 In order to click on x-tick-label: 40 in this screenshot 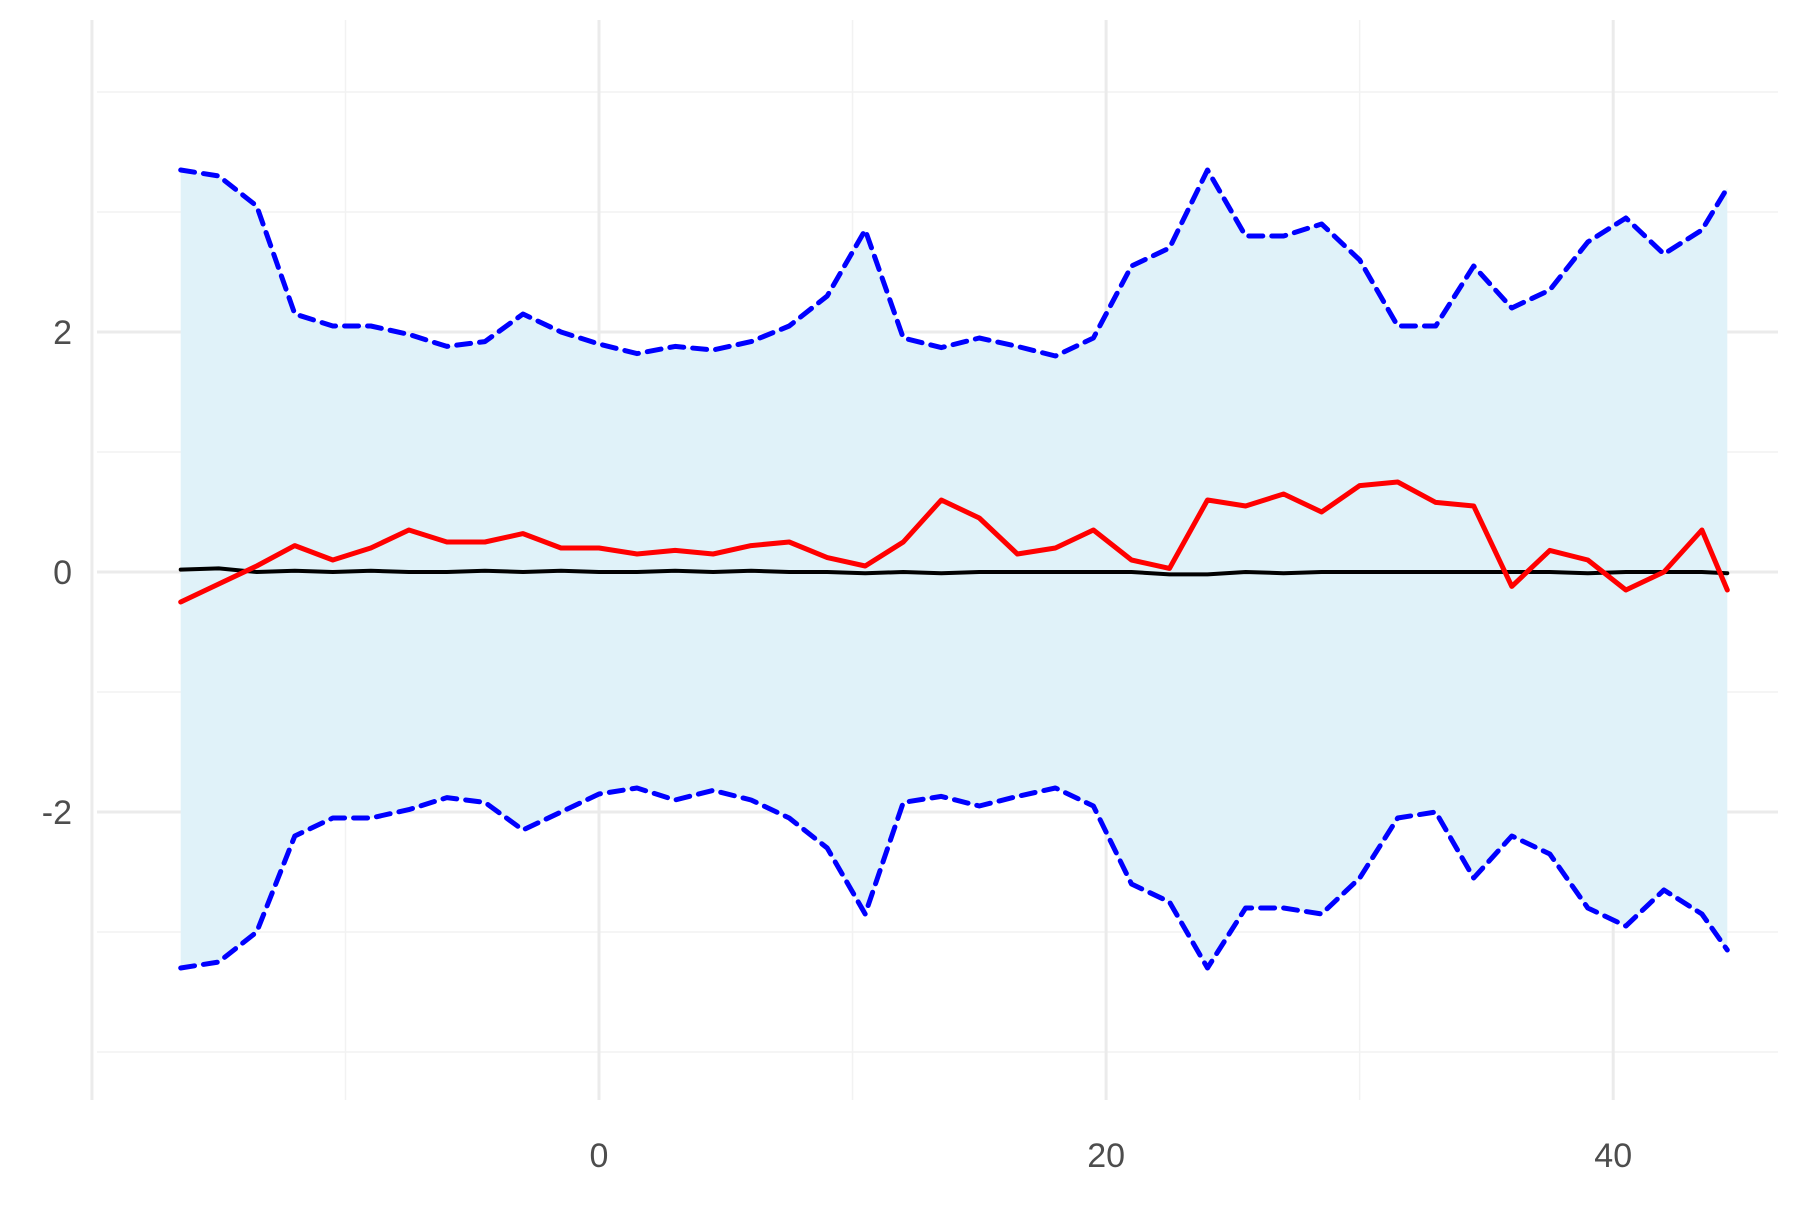, I will do `click(1613, 1156)`.